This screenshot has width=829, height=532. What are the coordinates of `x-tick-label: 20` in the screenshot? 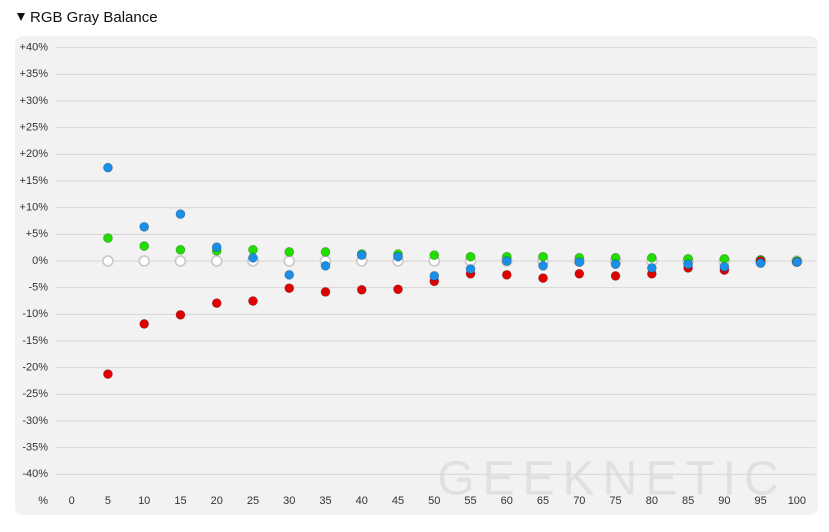 It's located at (217, 501).